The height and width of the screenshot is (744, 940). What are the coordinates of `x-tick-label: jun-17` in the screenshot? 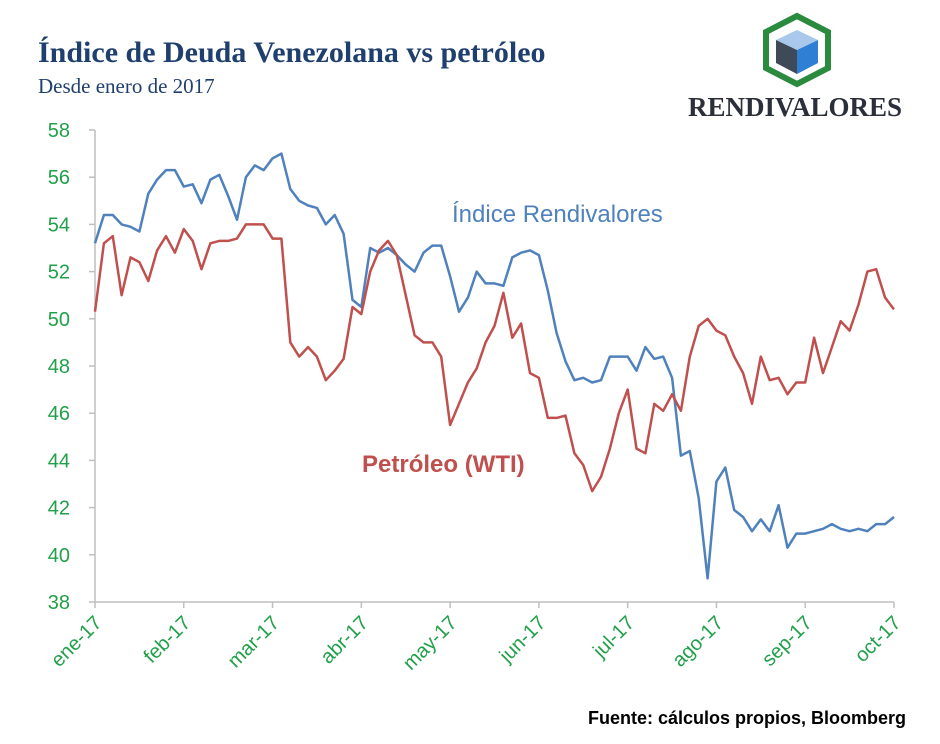 It's located at (523, 640).